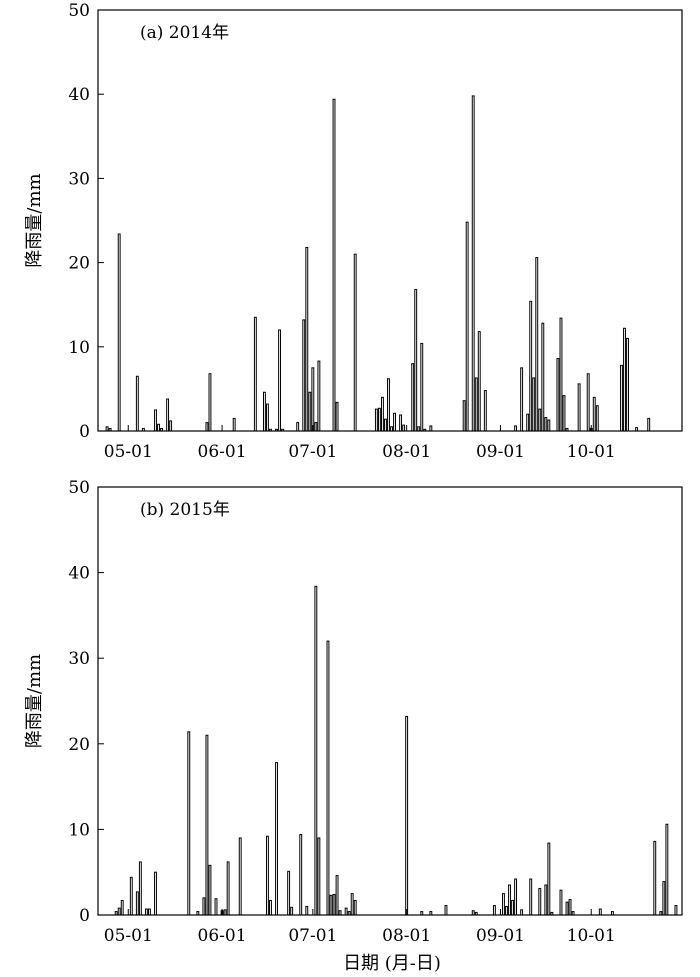 This screenshot has height=977, width=700. Describe the element at coordinates (79, 348) in the screenshot. I see `y-tick-label: 10` at that location.